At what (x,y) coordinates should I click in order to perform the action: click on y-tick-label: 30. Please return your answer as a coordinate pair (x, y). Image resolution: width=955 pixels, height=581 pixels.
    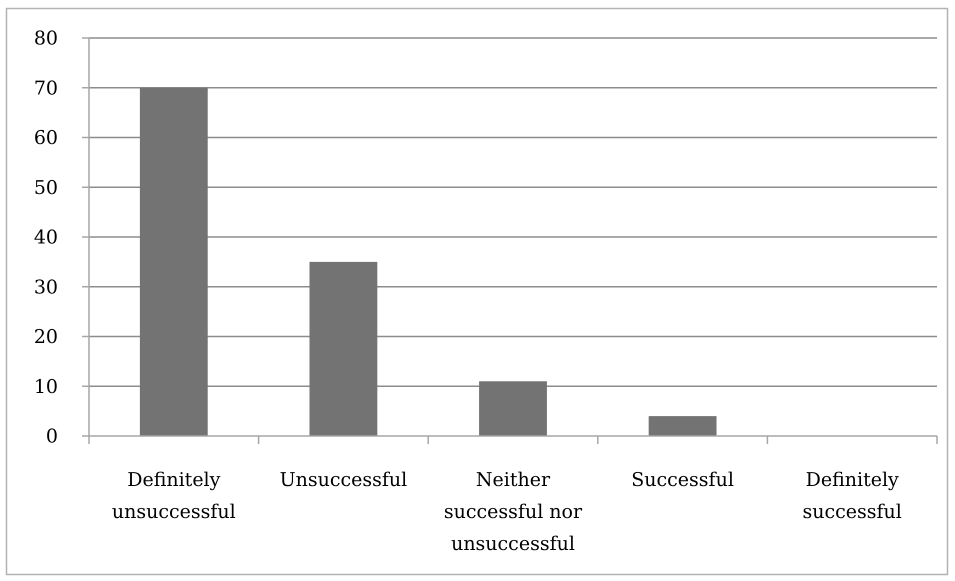
    Looking at the image, I should click on (46, 287).